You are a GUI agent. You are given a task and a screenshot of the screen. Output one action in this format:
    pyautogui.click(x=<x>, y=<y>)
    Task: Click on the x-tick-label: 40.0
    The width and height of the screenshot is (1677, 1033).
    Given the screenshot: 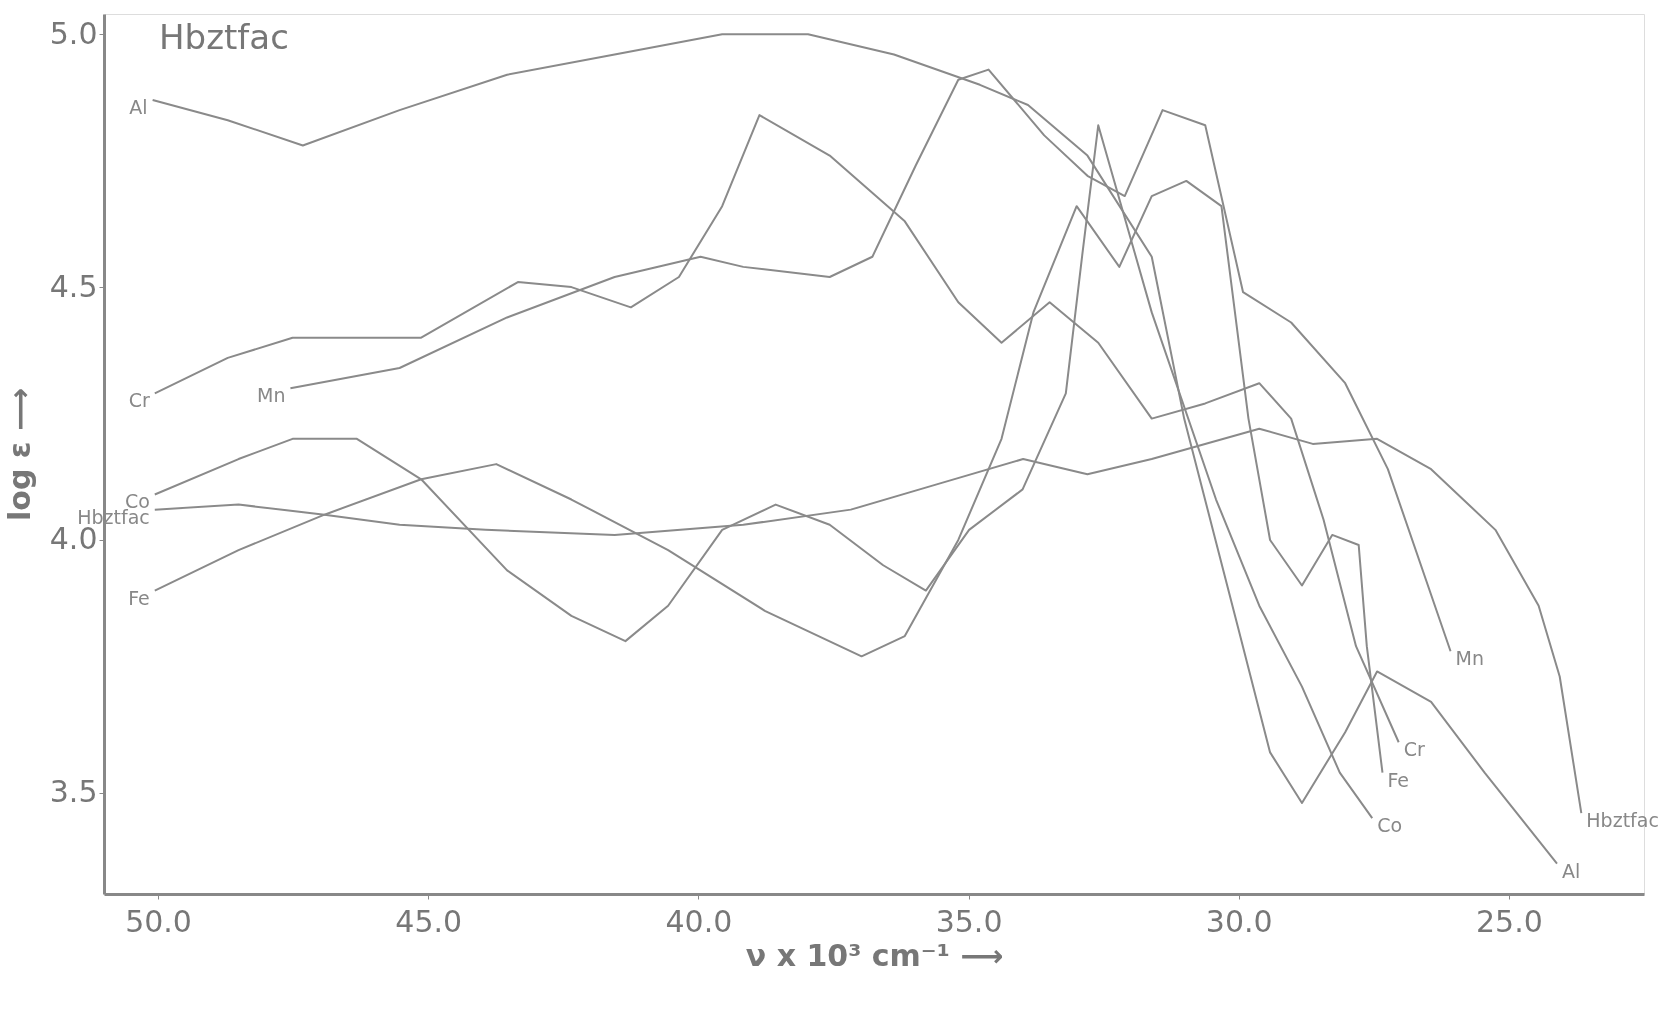 What is the action you would take?
    pyautogui.click(x=699, y=921)
    